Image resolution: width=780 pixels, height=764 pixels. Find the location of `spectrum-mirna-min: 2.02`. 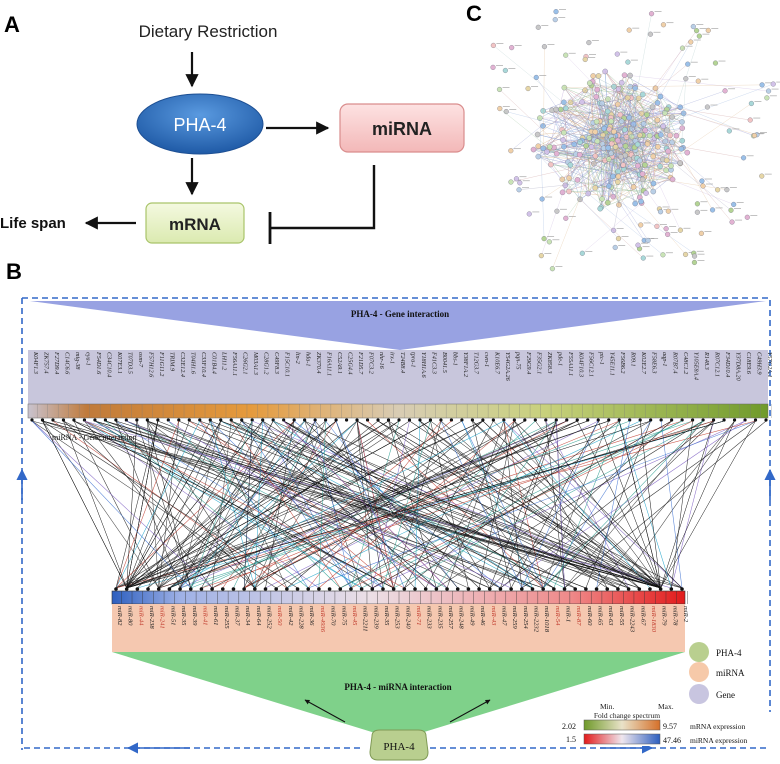

spectrum-mirna-min: 2.02 is located at coordinates (569, 726).